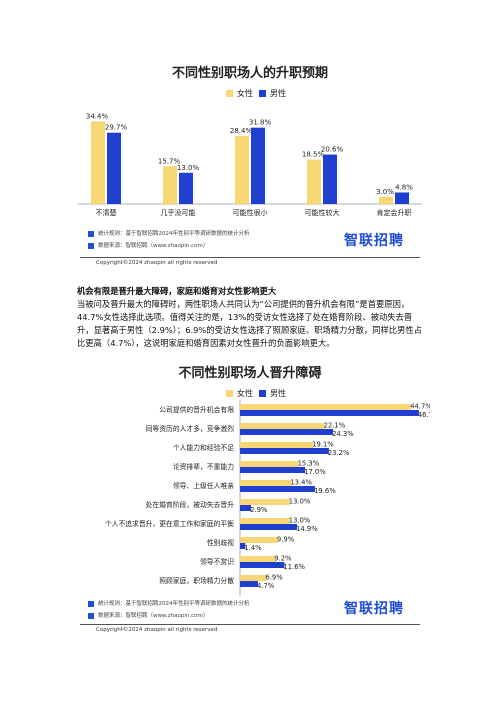 This screenshot has height=707, width=500. Describe the element at coordinates (385, 192) in the screenshot. I see `chart1-data-label: 3.0%` at that location.